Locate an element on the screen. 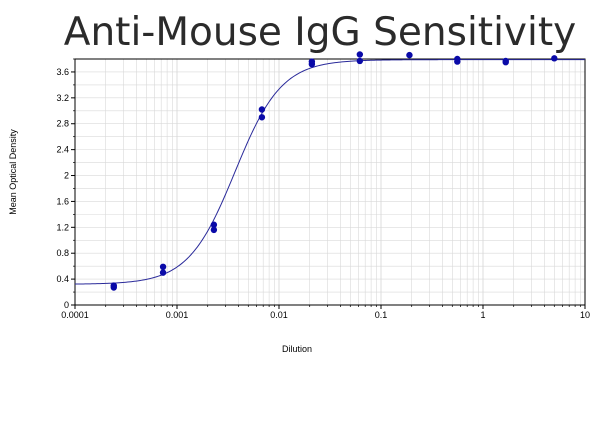 The height and width of the screenshot is (447, 600). y-tick-label: 0.4 is located at coordinates (62, 279).